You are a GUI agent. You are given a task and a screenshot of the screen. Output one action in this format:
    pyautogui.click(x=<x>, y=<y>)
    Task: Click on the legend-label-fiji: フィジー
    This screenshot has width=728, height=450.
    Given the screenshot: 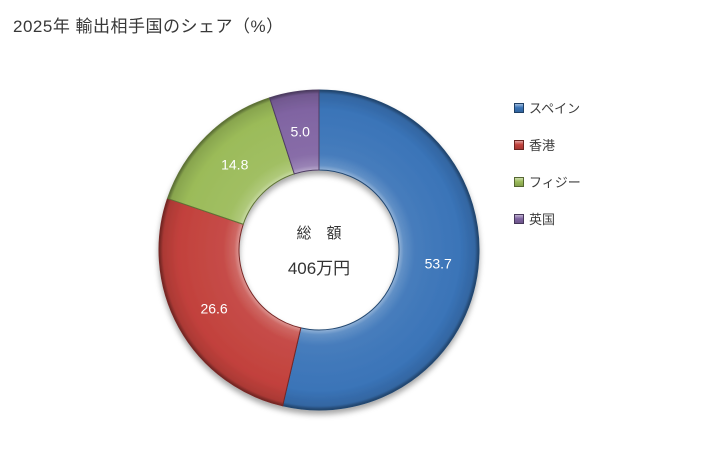 What is the action you would take?
    pyautogui.click(x=555, y=182)
    